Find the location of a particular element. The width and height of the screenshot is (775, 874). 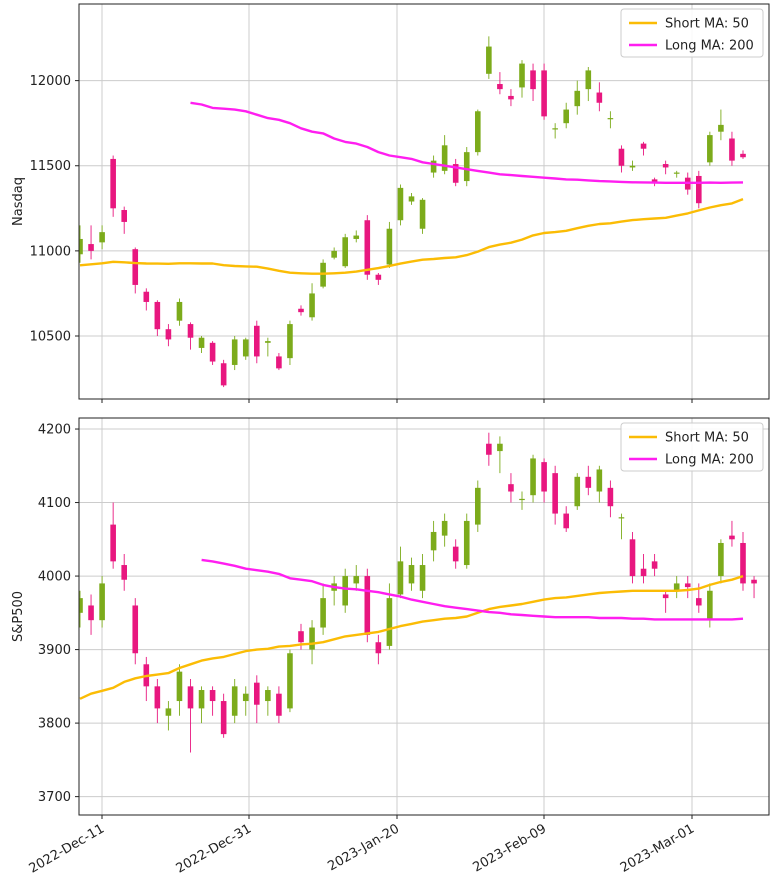

y-axis-label: Nasdaq is located at coordinates (18, 201).